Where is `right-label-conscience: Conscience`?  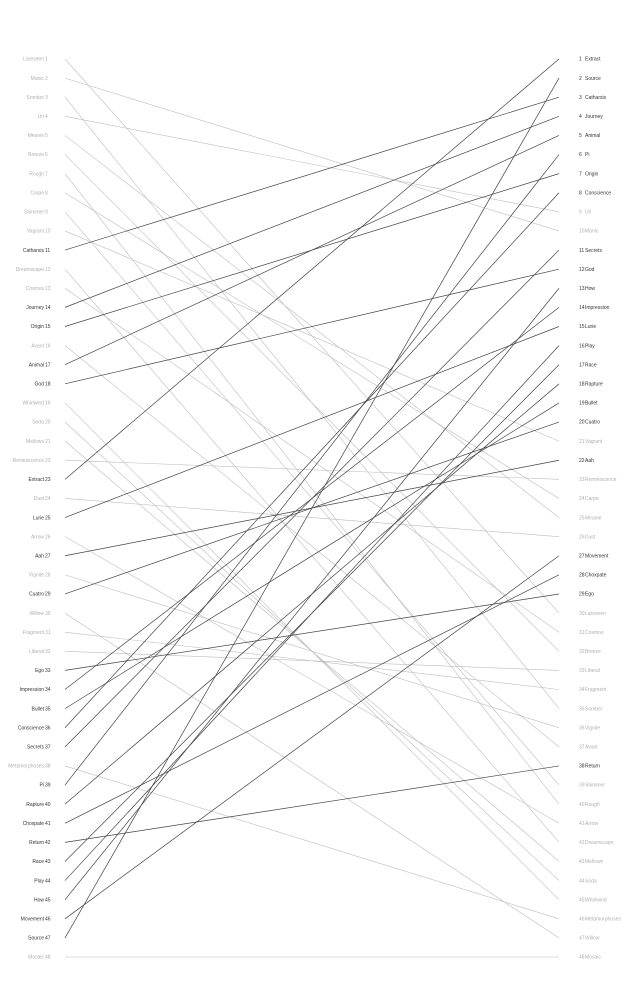
right-label-conscience: Conscience is located at coordinates (598, 193).